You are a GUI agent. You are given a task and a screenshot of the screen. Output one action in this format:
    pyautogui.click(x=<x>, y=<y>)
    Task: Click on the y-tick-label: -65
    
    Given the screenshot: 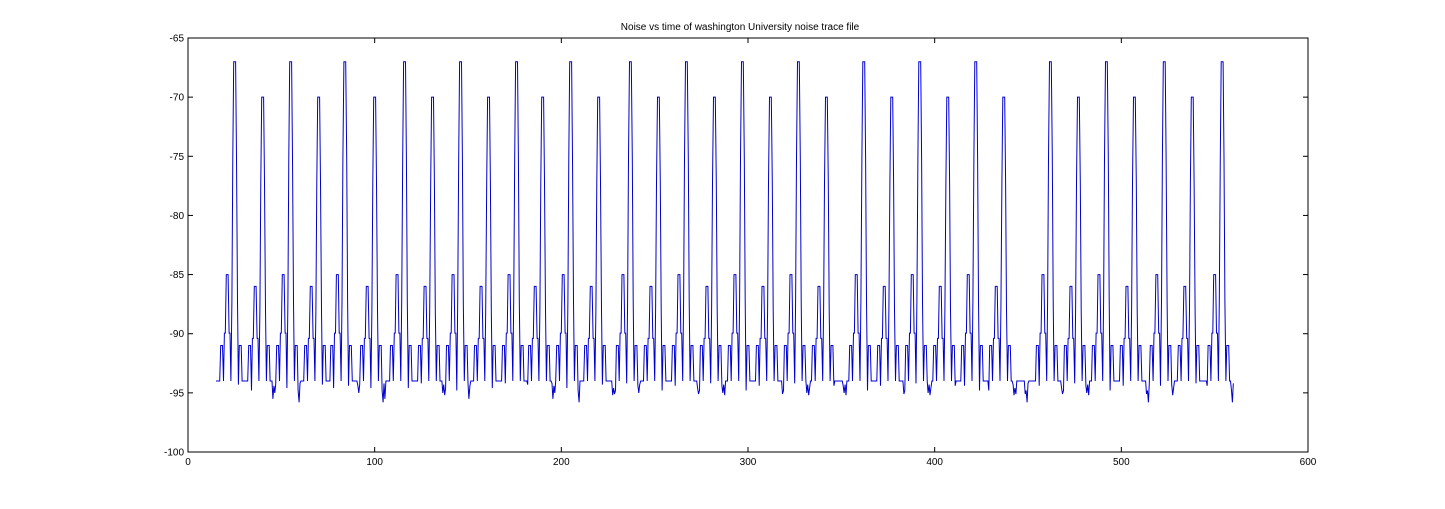 What is the action you would take?
    pyautogui.click(x=177, y=39)
    